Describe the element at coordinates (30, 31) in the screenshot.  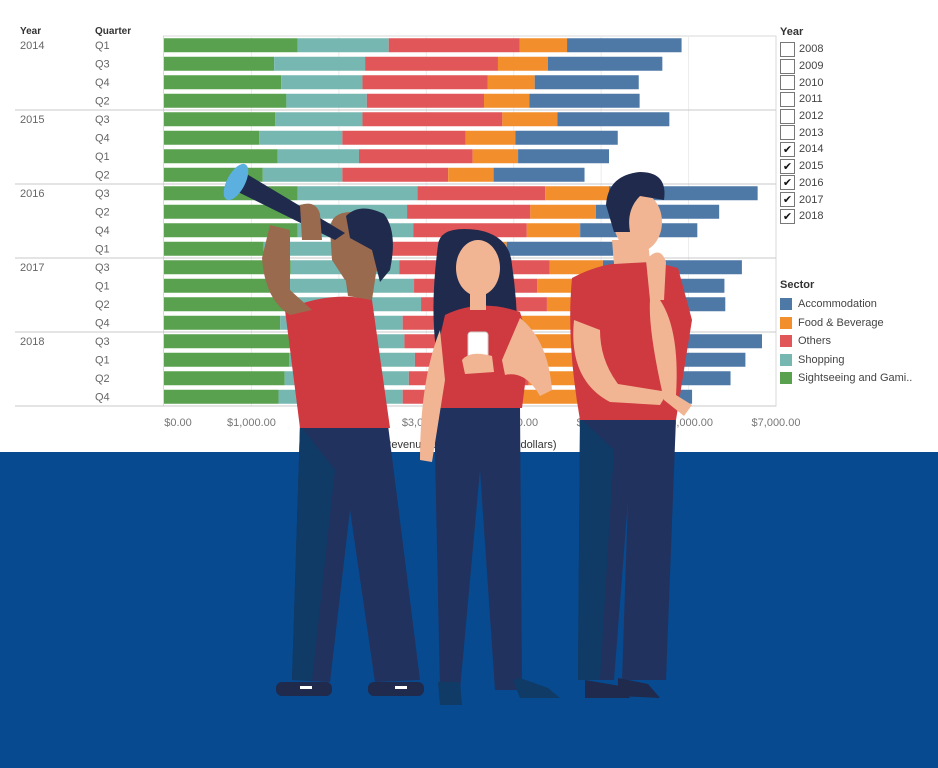
I see `row-header-year: Year` at that location.